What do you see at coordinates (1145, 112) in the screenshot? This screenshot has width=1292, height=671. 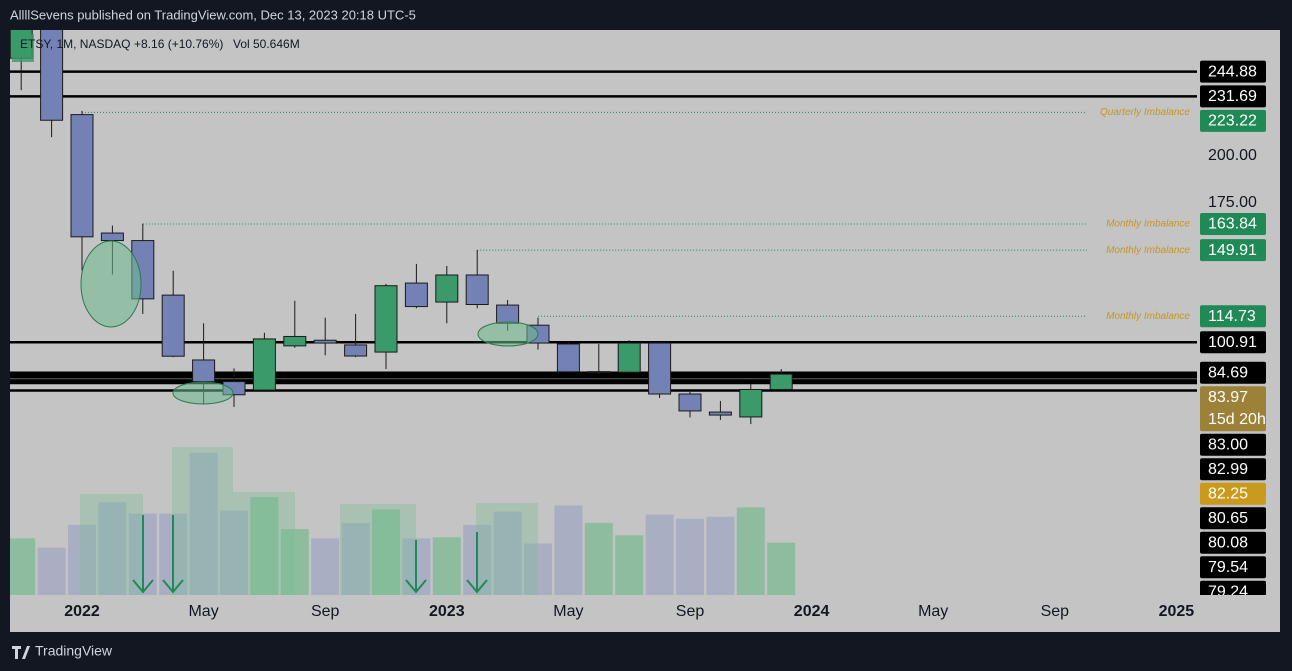 I see `imbalance-label: Quarterly Imbalance` at bounding box center [1145, 112].